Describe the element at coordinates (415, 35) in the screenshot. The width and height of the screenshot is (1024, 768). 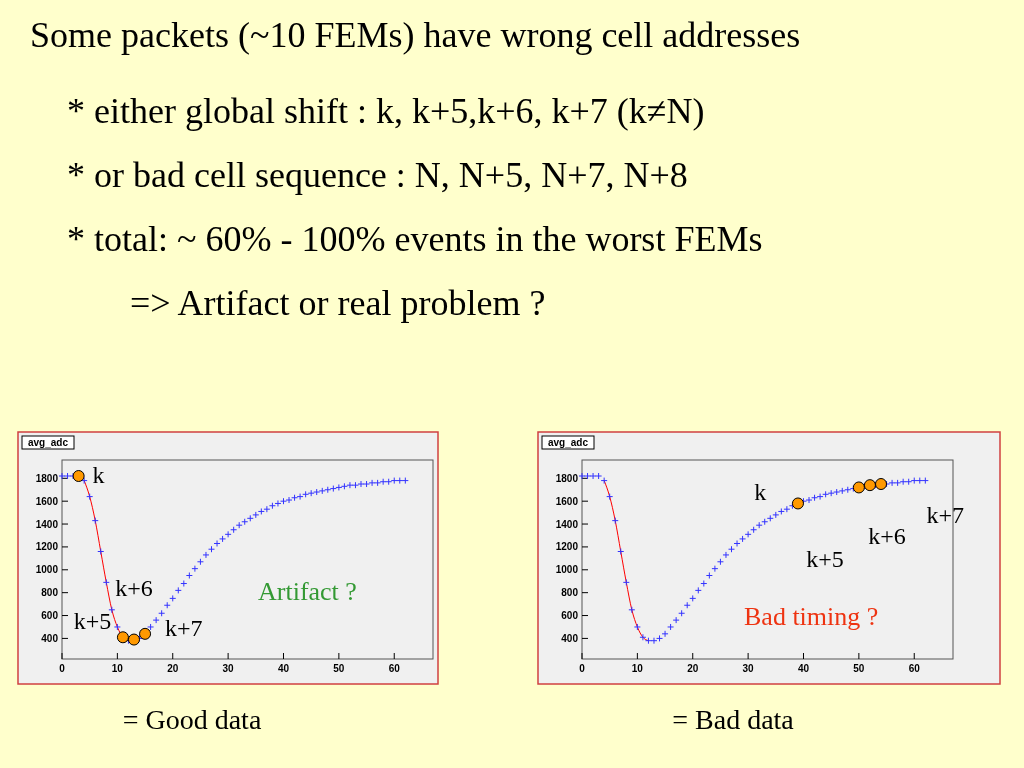
I see `text: Some packets (~10 FEMs) have wrong cell addresses` at that location.